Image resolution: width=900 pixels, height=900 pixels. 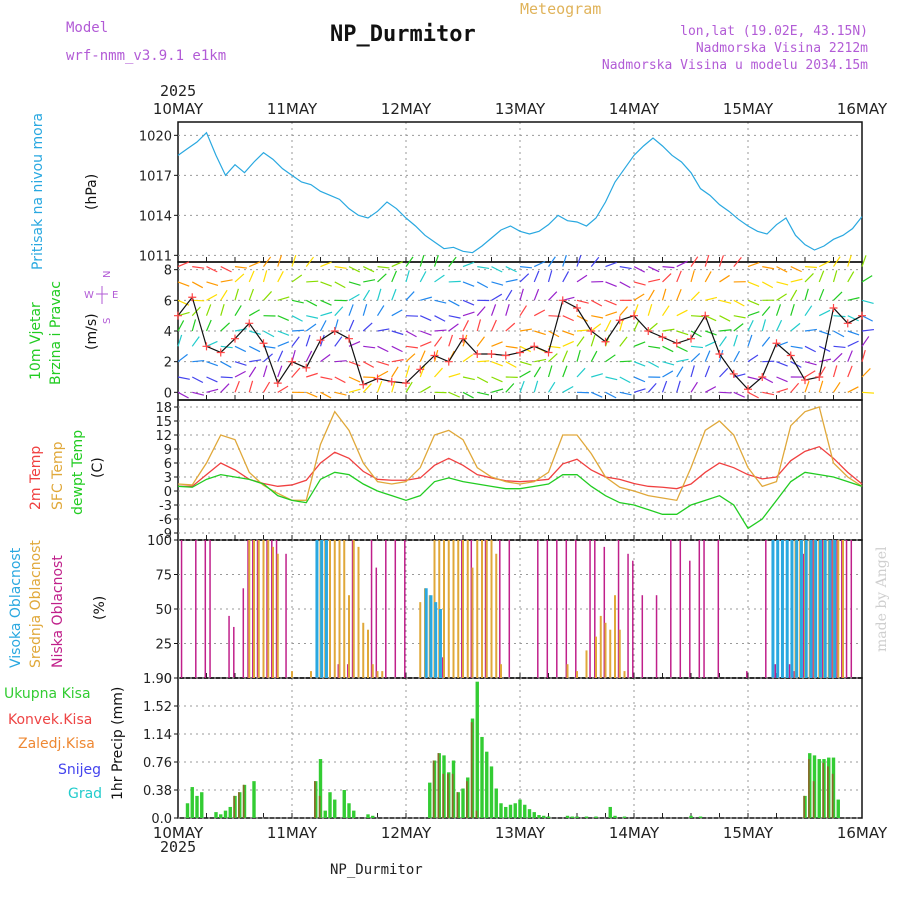 I want to click on x-tick-label-bottom: 12MAY, so click(x=406, y=833).